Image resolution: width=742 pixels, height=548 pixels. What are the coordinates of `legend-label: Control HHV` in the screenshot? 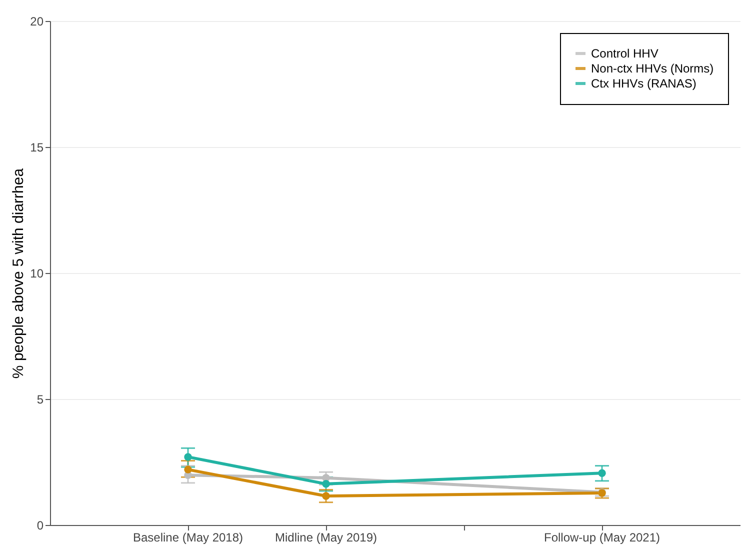 It's located at (624, 53).